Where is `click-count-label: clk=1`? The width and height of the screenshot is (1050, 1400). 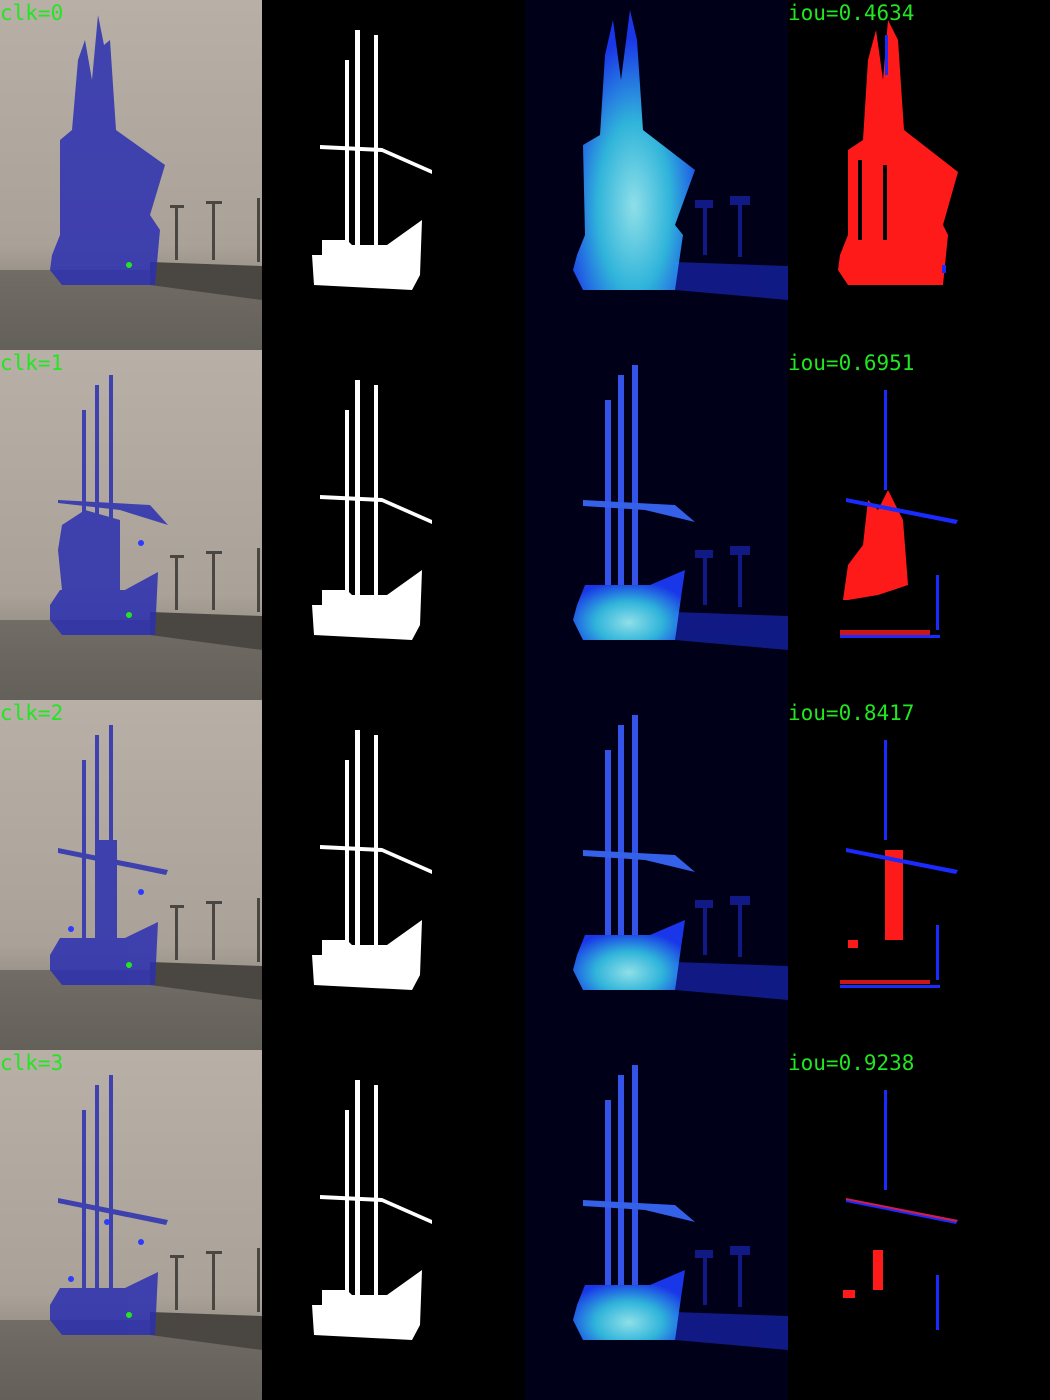 click-count-label: clk=1 is located at coordinates (31, 363).